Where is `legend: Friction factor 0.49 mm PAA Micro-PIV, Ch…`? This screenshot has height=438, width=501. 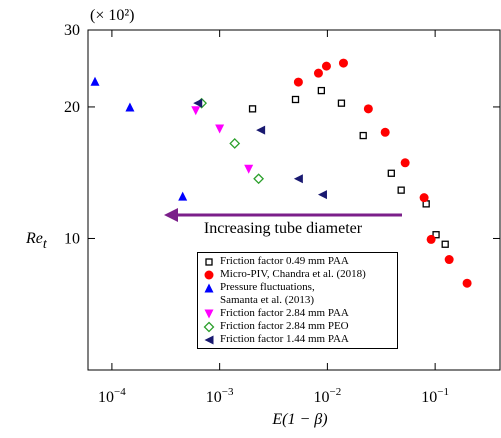 legend: Friction factor 0.49 mm PAA Micro-PIV, Ch… is located at coordinates (297, 300).